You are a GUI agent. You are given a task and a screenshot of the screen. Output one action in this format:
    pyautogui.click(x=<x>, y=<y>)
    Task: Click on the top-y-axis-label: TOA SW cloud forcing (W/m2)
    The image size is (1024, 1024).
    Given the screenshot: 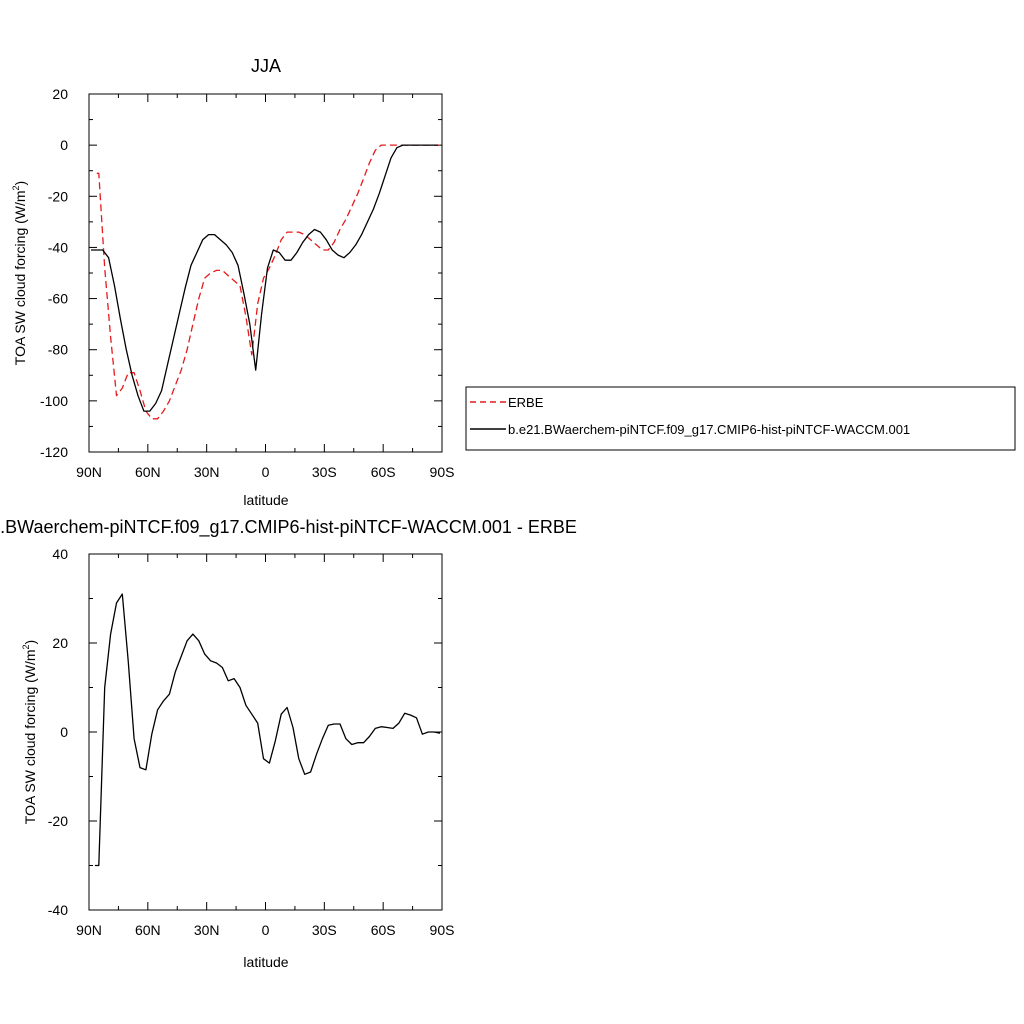 What is the action you would take?
    pyautogui.click(x=19, y=273)
    